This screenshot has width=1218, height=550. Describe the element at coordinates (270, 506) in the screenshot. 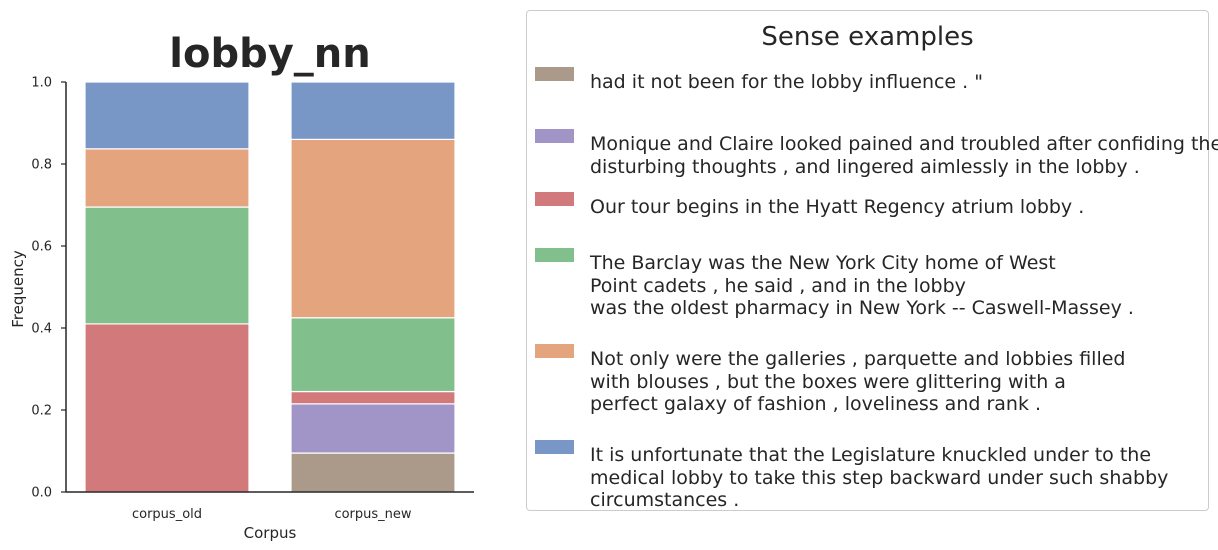

I see `x-axis: corpus_old corpus_new` at that location.